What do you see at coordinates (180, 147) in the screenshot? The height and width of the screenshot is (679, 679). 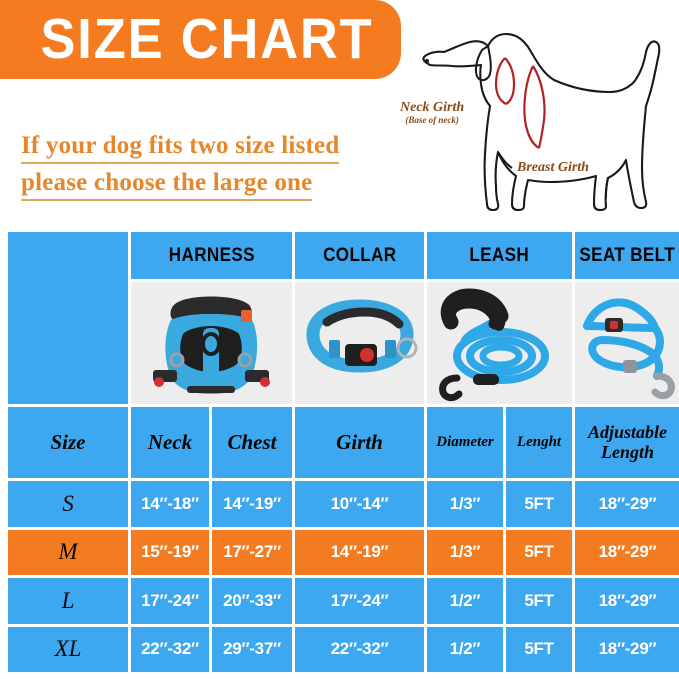 I see `subtitle-line-1: If your dog fits two size listed` at bounding box center [180, 147].